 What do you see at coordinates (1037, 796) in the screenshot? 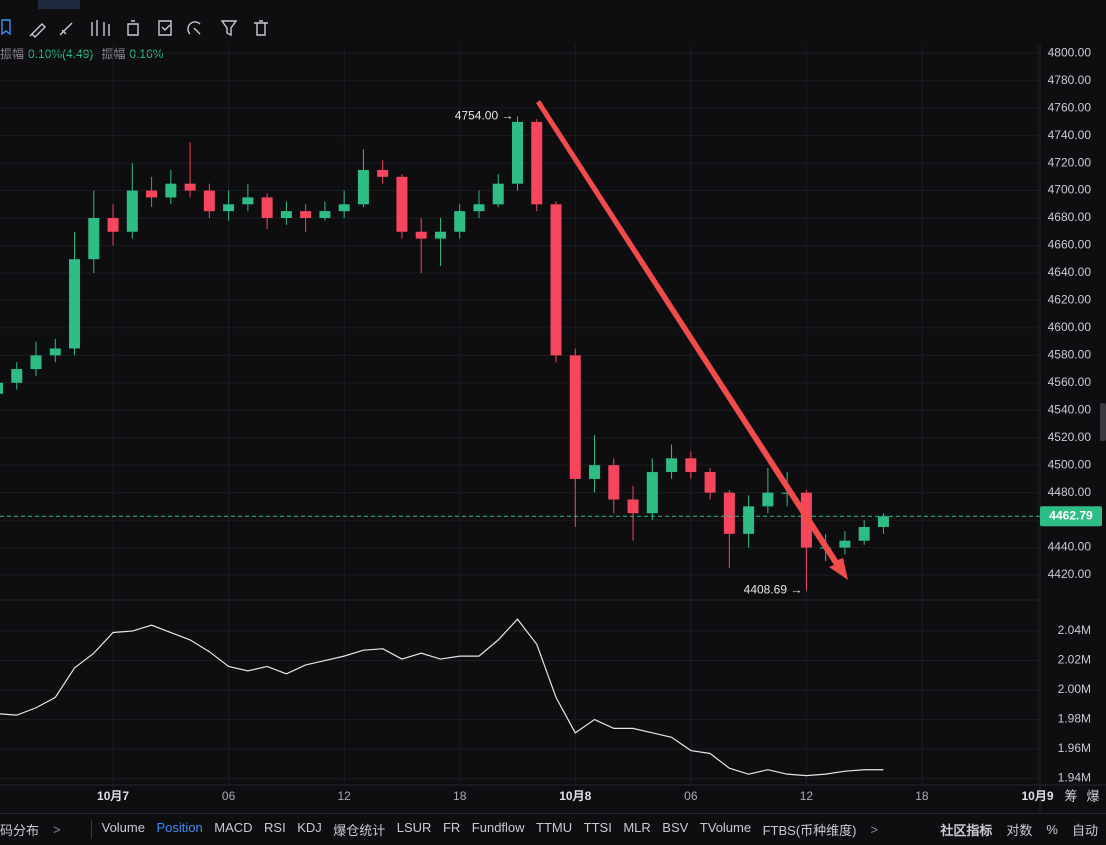
I see `x-tick-label: 10月9` at bounding box center [1037, 796].